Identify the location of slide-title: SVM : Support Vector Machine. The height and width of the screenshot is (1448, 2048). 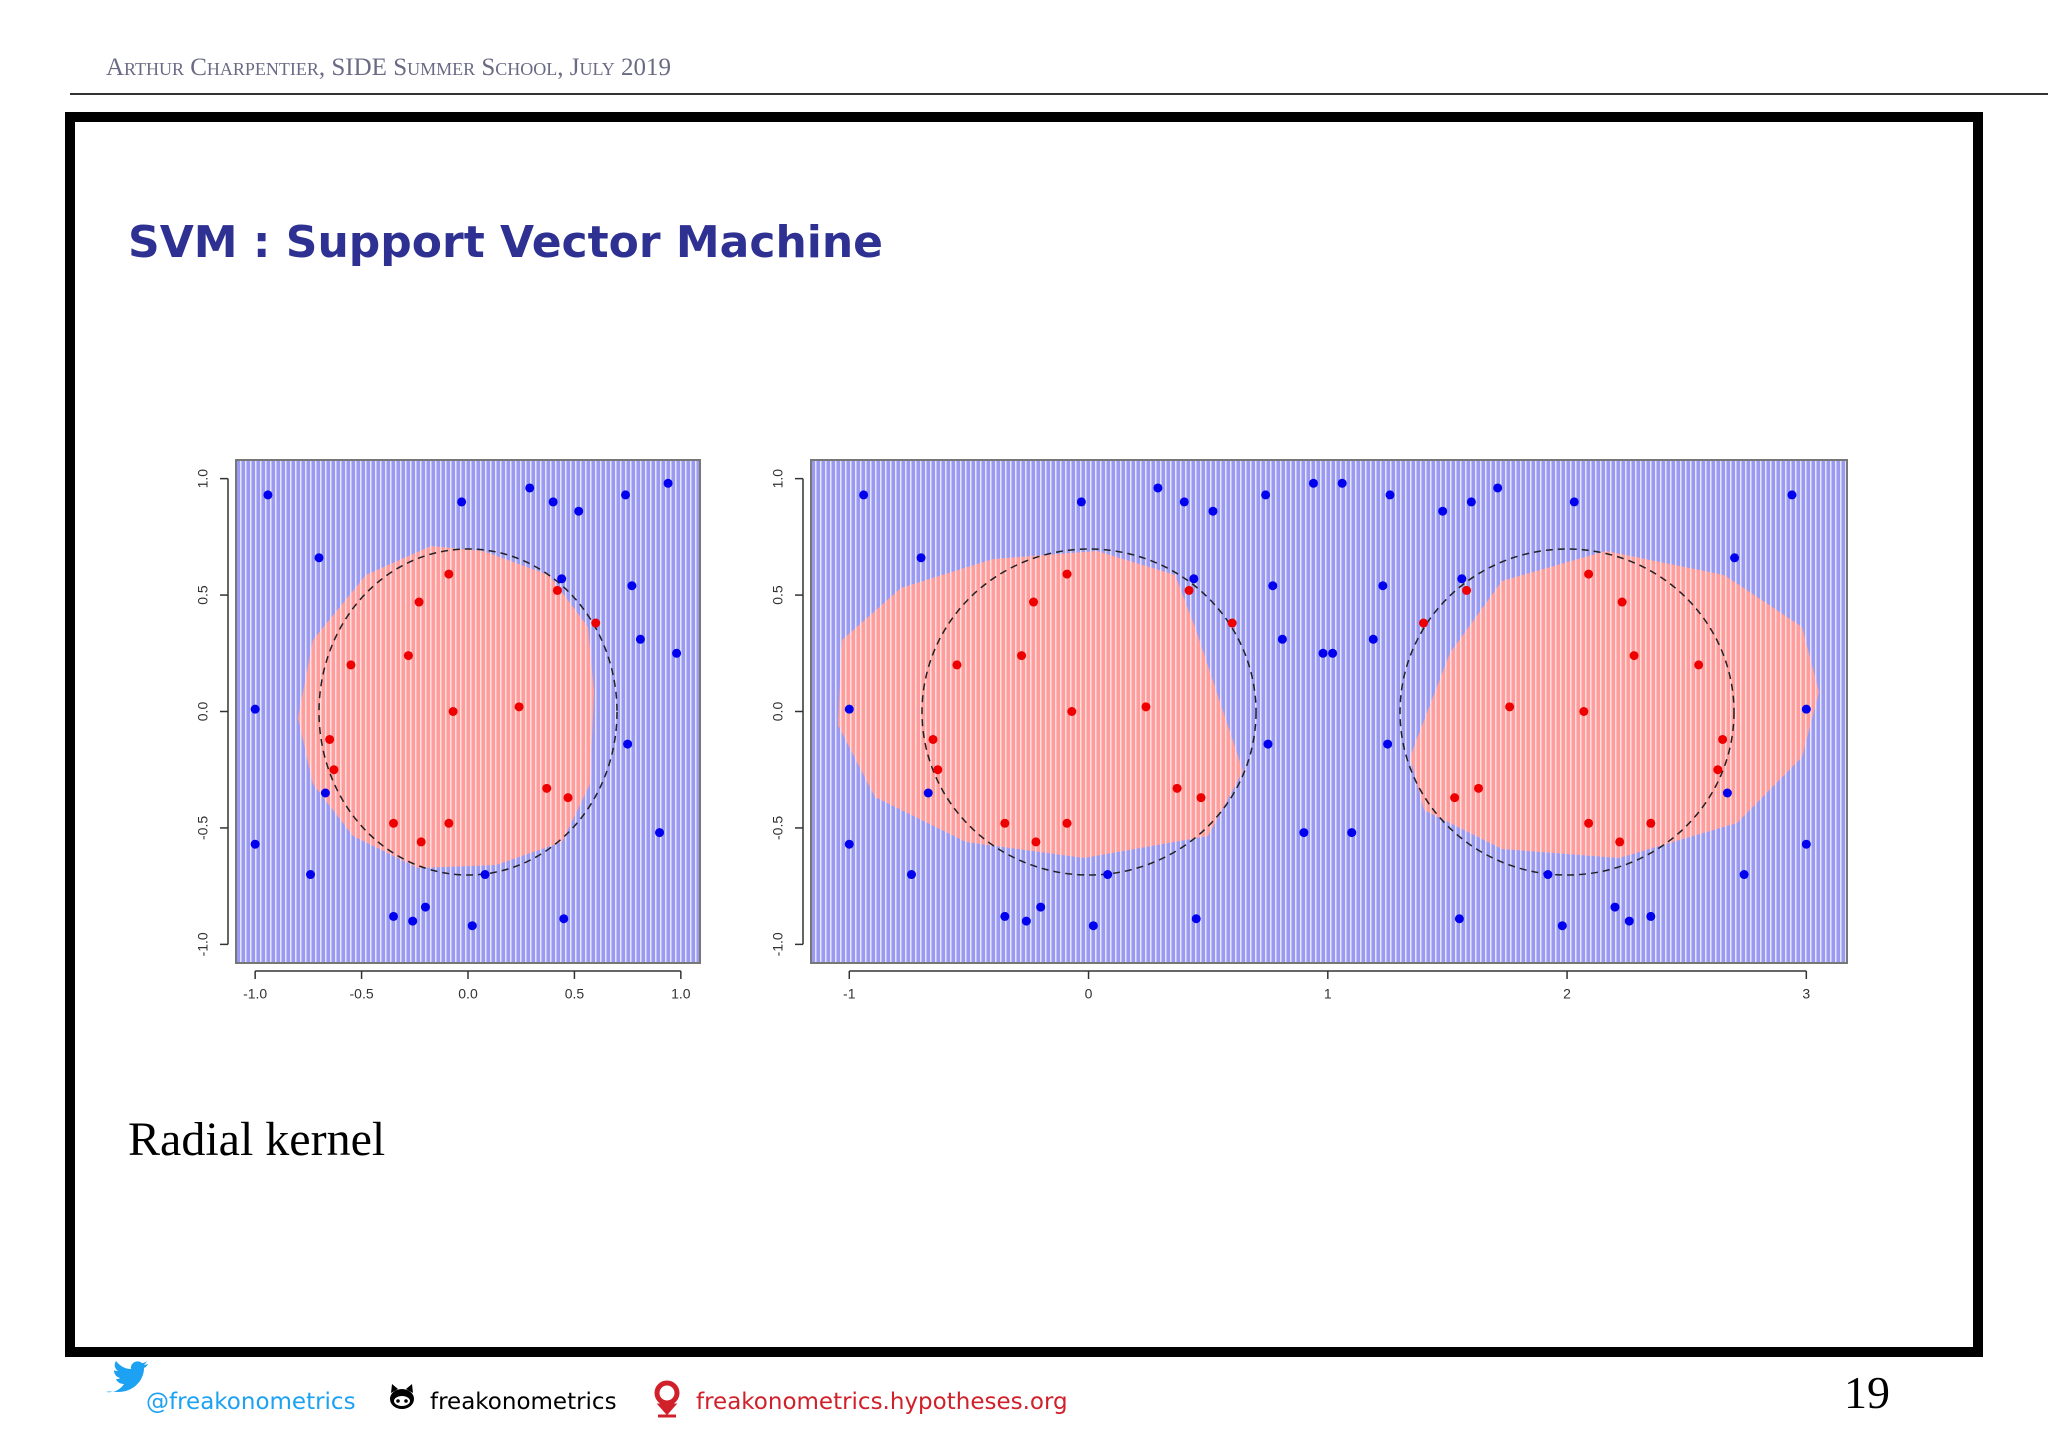
(505, 242).